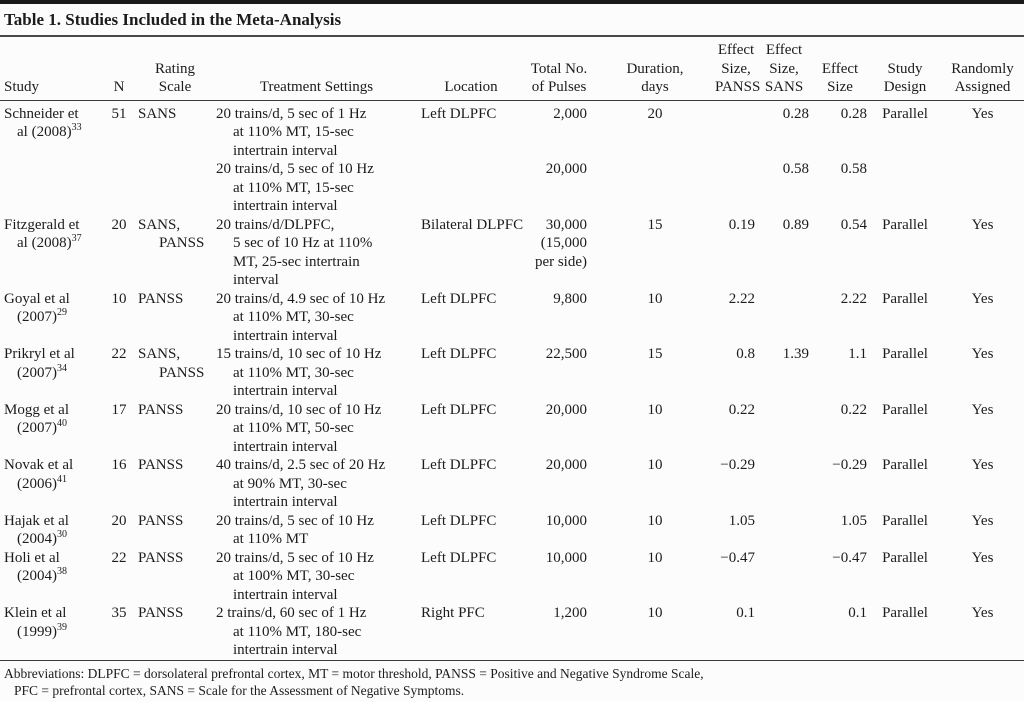 The width and height of the screenshot is (1024, 702). What do you see at coordinates (43, 123) in the screenshot?
I see `study-cell: Schneider et al (2008)33` at bounding box center [43, 123].